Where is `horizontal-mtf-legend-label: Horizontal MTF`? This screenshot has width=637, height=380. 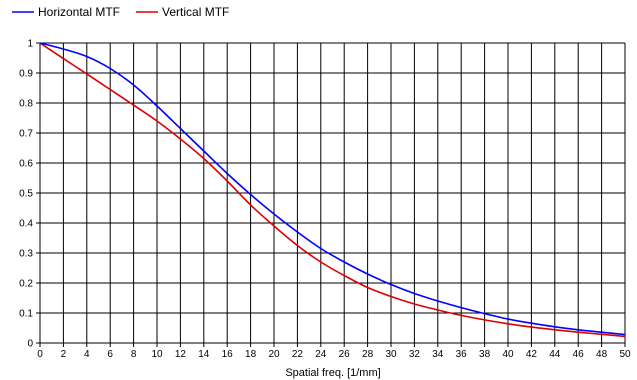
horizontal-mtf-legend-label: Horizontal MTF is located at coordinates (79, 12).